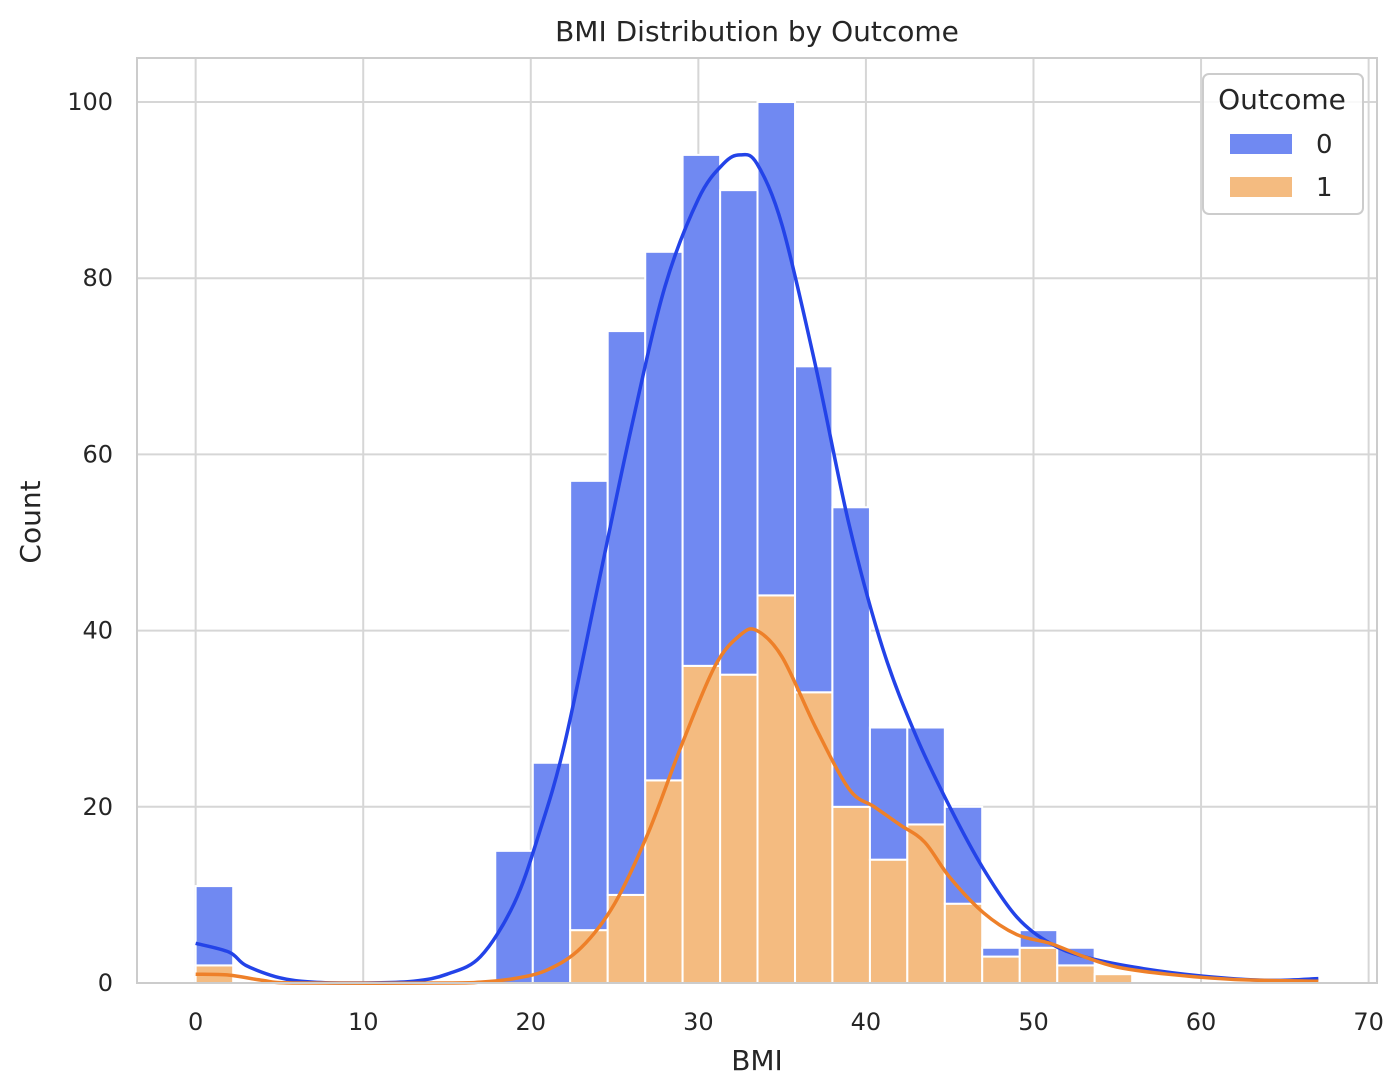 The width and height of the screenshot is (1395, 1088). I want to click on y-tick-label: 20, so click(97, 807).